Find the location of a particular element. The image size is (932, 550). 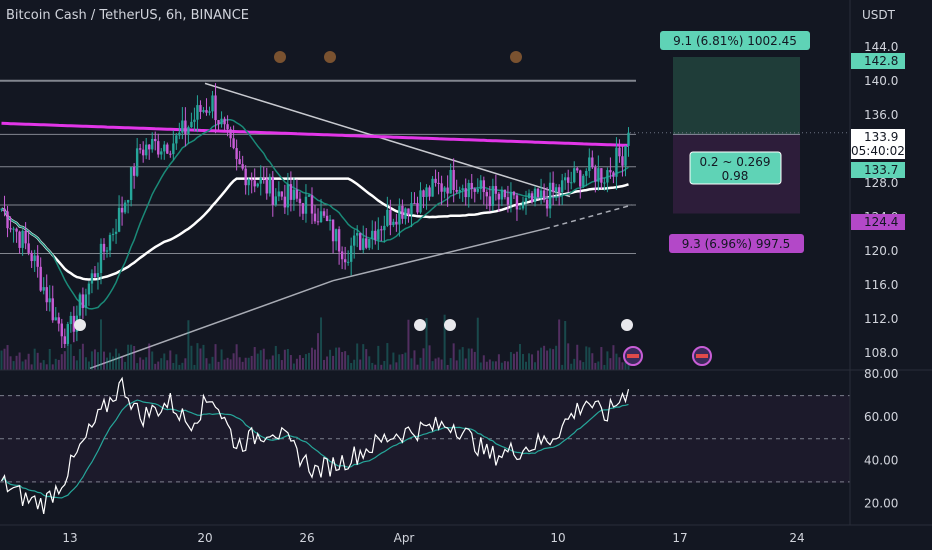

rsi-axis: 80.00 60.00 40.00 20.00 is located at coordinates (881, 438).